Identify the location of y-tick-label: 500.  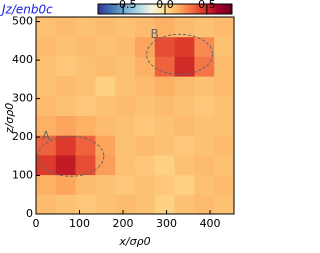
(22, 21).